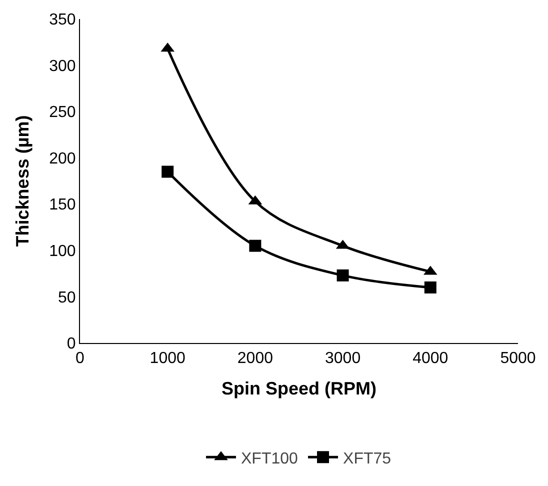  Describe the element at coordinates (62, 159) in the screenshot. I see `y-tick-label: 200` at that location.